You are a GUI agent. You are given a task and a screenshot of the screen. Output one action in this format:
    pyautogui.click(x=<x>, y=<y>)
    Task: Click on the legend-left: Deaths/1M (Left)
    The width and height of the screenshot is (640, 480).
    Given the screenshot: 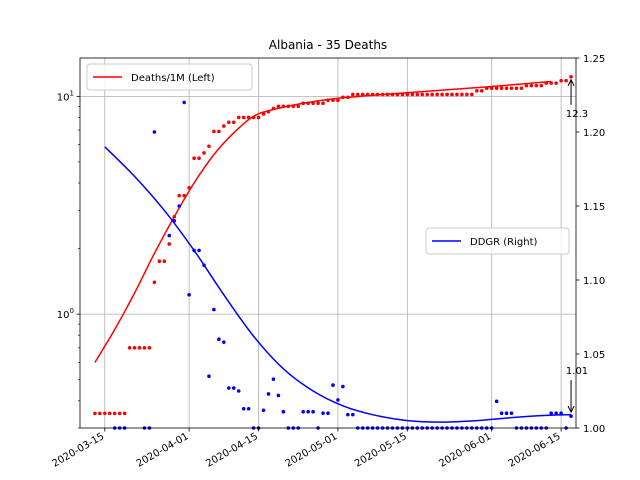 What is the action you would take?
    pyautogui.click(x=169, y=77)
    